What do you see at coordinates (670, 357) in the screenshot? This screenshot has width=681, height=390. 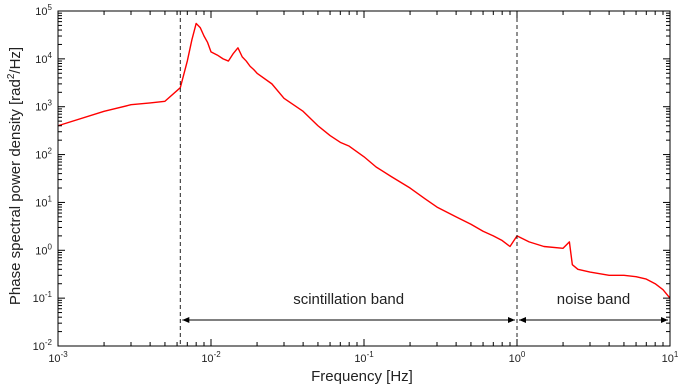 I see `x-tick-label-4: 10¹` at bounding box center [670, 357].